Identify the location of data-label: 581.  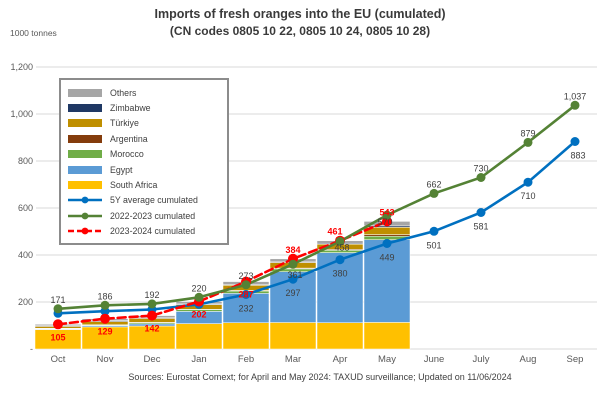
(480, 227).